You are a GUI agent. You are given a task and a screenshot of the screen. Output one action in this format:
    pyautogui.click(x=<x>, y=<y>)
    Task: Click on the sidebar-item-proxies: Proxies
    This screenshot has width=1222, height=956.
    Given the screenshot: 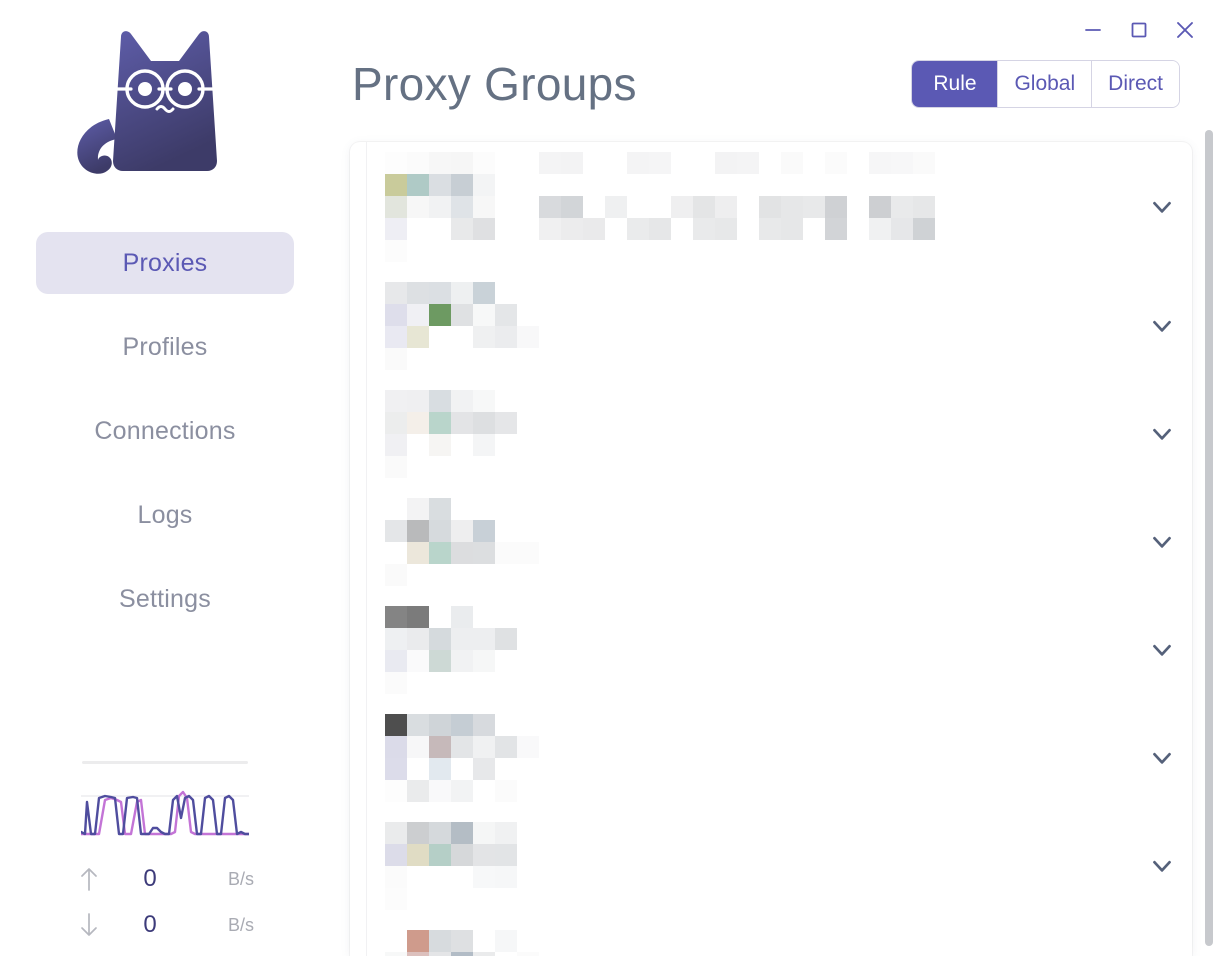 What is the action you would take?
    pyautogui.click(x=165, y=263)
    